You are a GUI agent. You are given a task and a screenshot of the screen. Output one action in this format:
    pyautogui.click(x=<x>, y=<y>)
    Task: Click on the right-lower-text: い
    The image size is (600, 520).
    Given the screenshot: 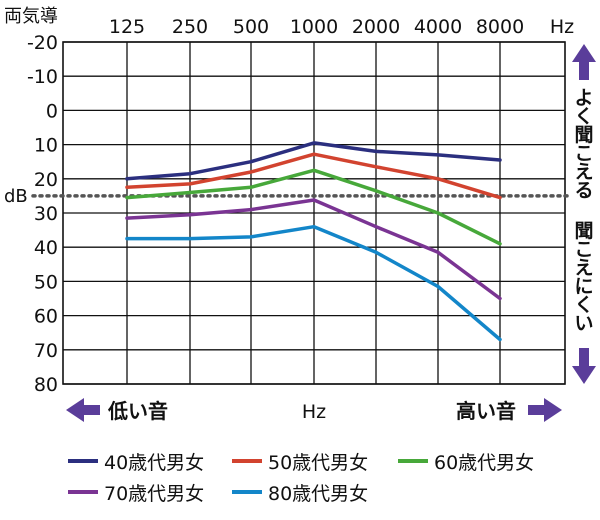 What is the action you would take?
    pyautogui.click(x=583, y=324)
    